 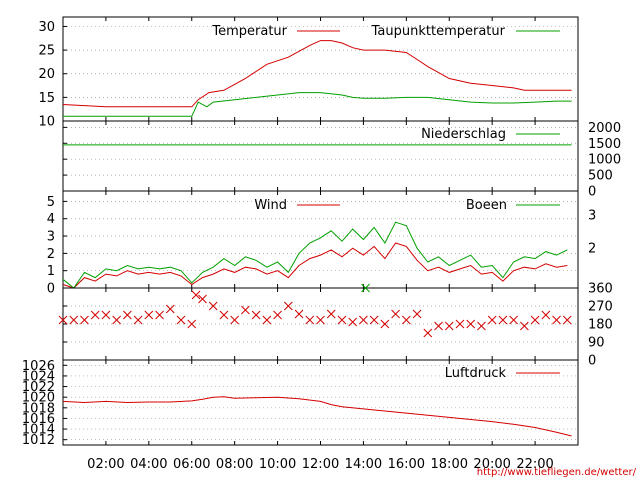 What do you see at coordinates (600, 176) in the screenshot?
I see `panel-1-ytick-label: 500` at bounding box center [600, 176].